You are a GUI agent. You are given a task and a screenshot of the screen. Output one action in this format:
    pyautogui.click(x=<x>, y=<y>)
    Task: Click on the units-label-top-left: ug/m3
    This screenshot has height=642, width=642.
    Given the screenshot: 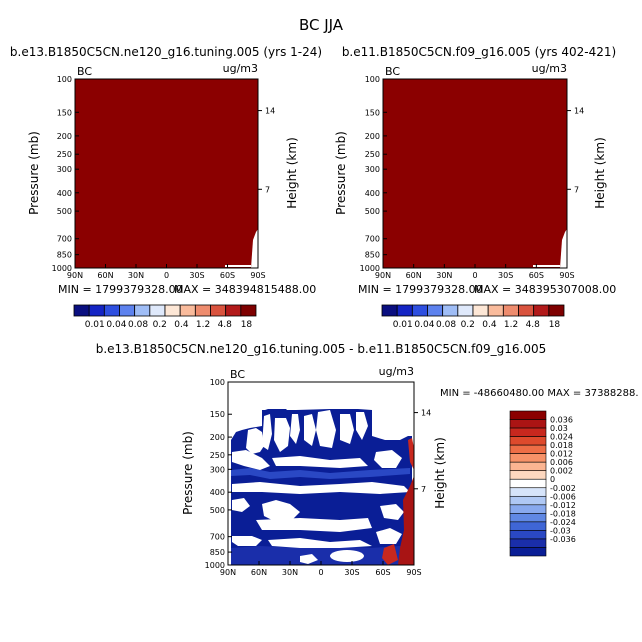 What is the action you would take?
    pyautogui.click(x=240, y=68)
    